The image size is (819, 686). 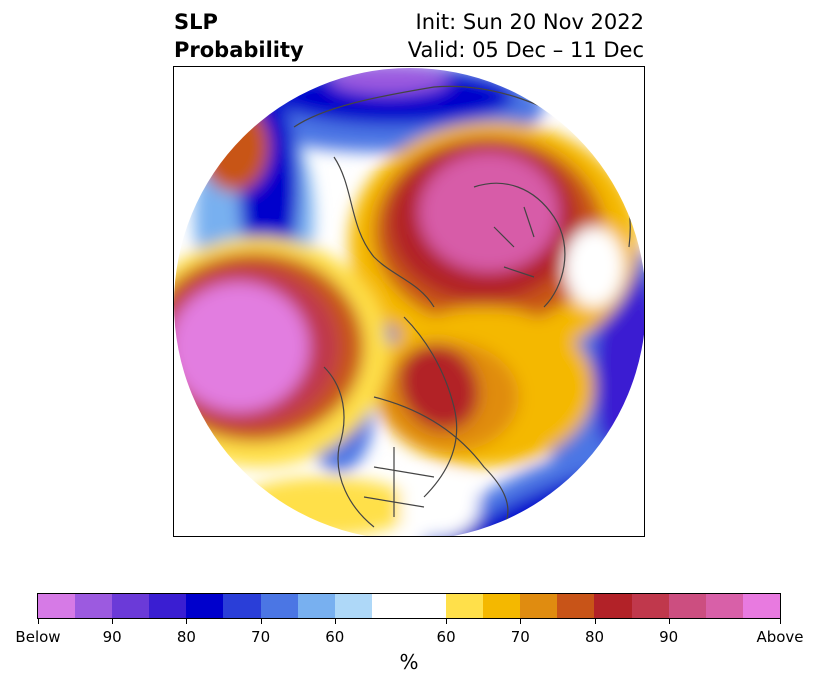 What do you see at coordinates (525, 50) in the screenshot?
I see `valid-range: Valid: 05 Dec – 11 Dec` at bounding box center [525, 50].